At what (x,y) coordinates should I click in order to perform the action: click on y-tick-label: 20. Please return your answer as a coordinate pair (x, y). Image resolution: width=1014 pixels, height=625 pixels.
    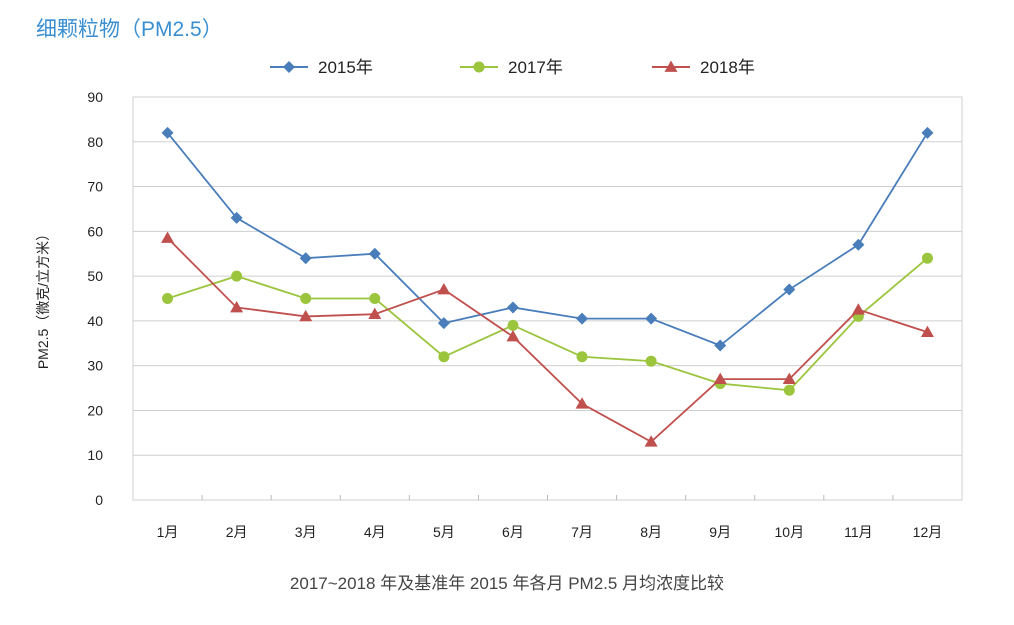
    Looking at the image, I should click on (95, 410).